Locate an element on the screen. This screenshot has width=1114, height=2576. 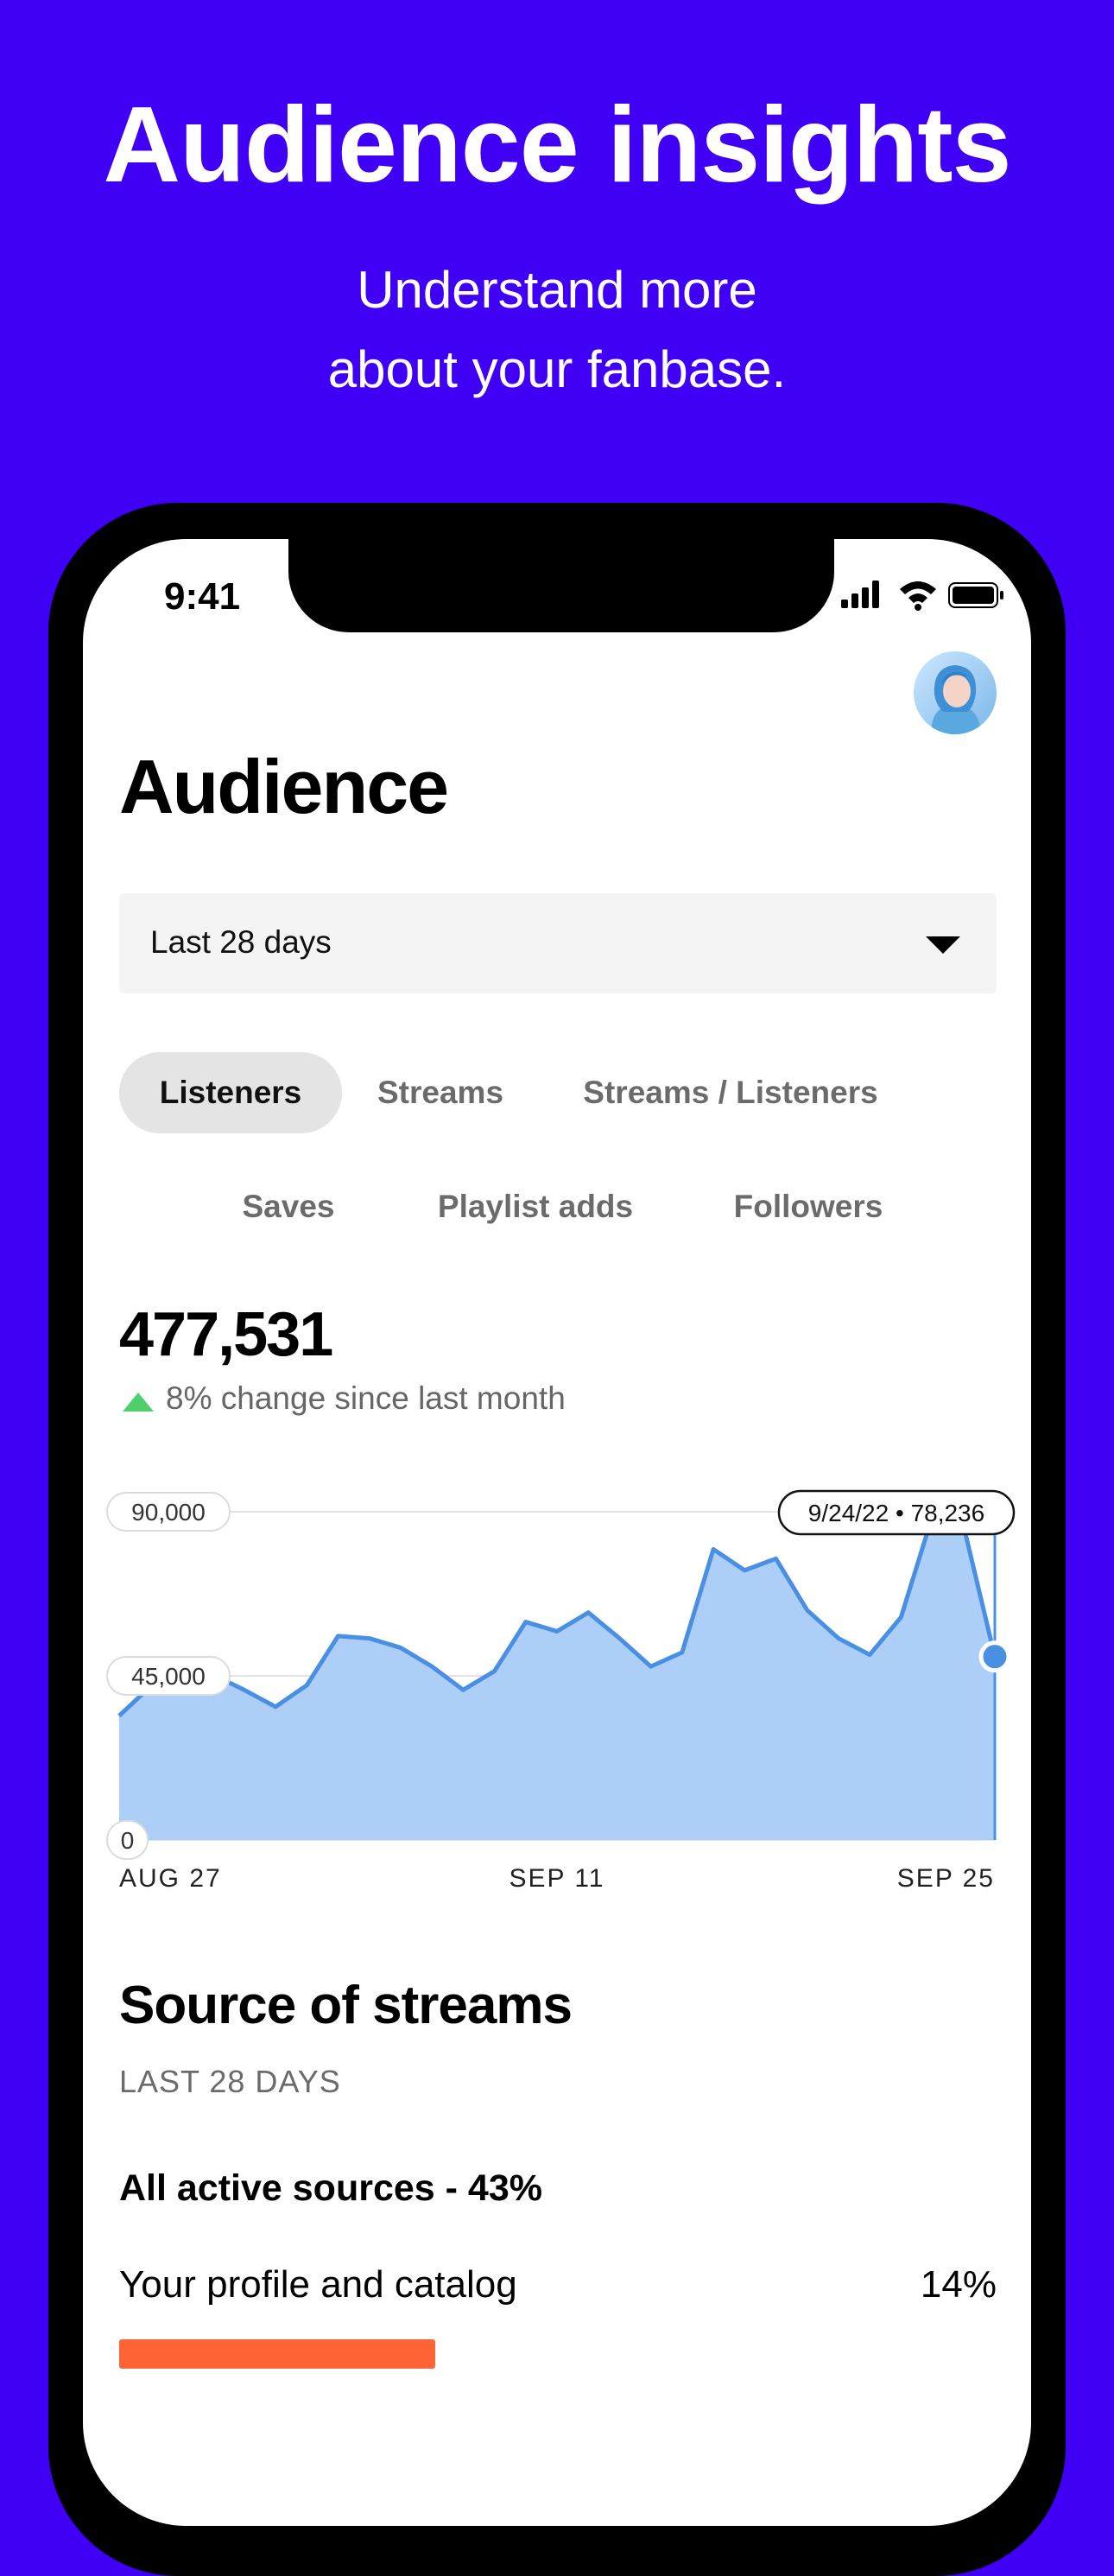
avatar-image is located at coordinates (955, 692).